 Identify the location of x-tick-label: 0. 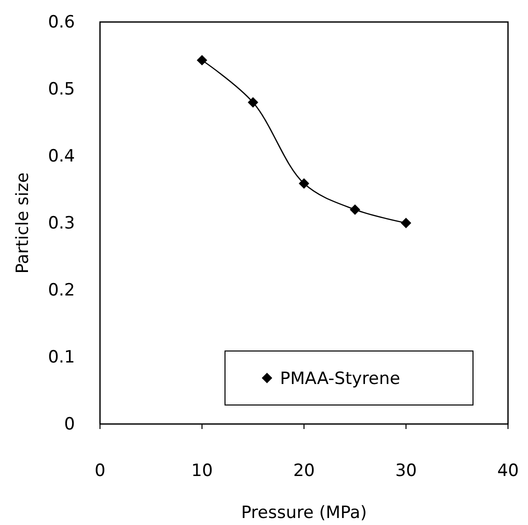
(100, 471).